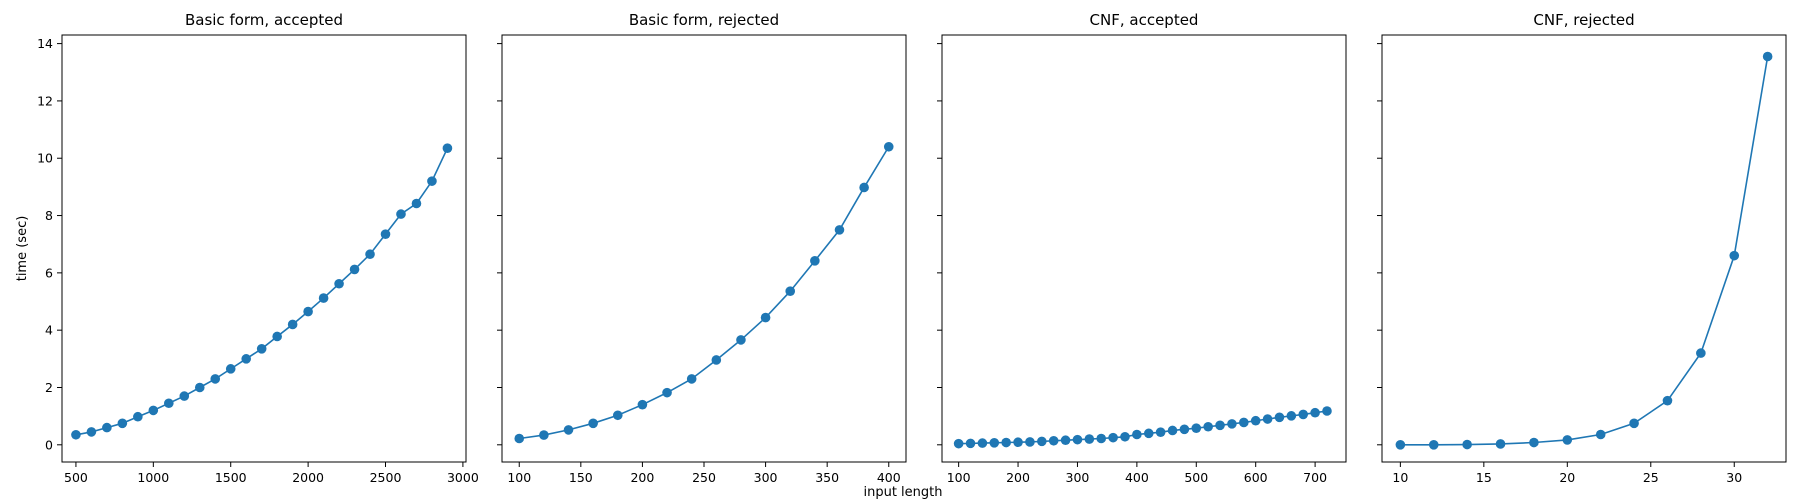 This screenshot has height=500, width=1800. What do you see at coordinates (386, 477) in the screenshot?
I see `x-tick-label: 2500` at bounding box center [386, 477].